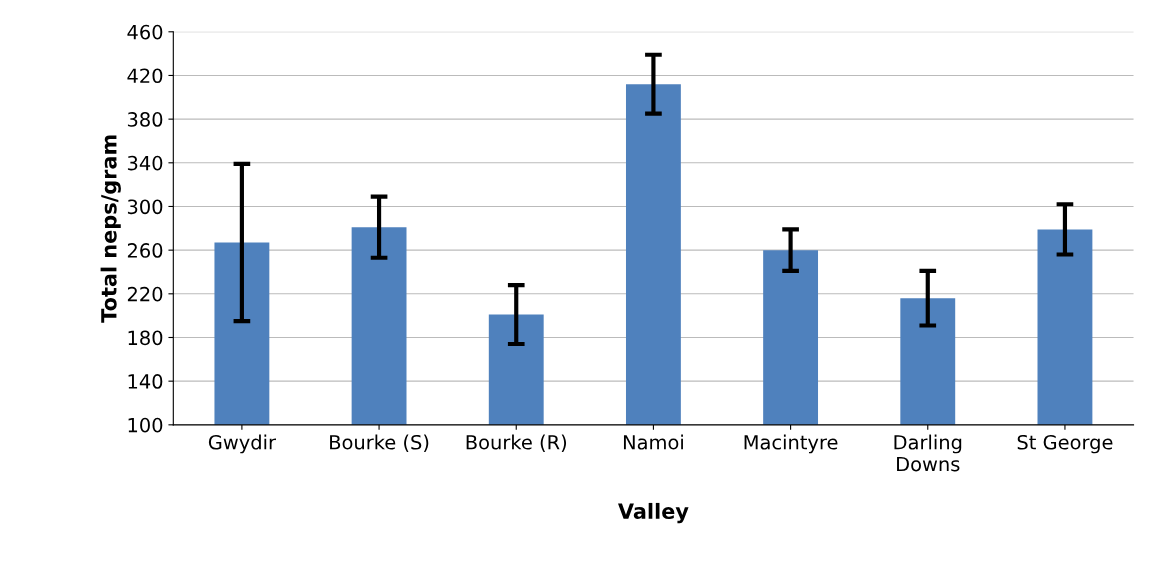 The width and height of the screenshot is (1171, 578). What do you see at coordinates (145, 119) in the screenshot?
I see `y-tick-label: 380` at bounding box center [145, 119].